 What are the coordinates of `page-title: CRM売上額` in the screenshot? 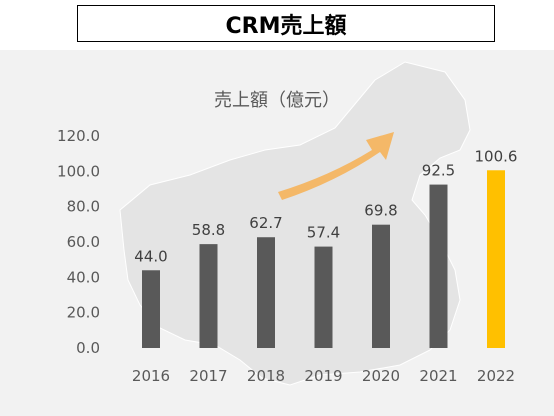 It's located at (286, 23).